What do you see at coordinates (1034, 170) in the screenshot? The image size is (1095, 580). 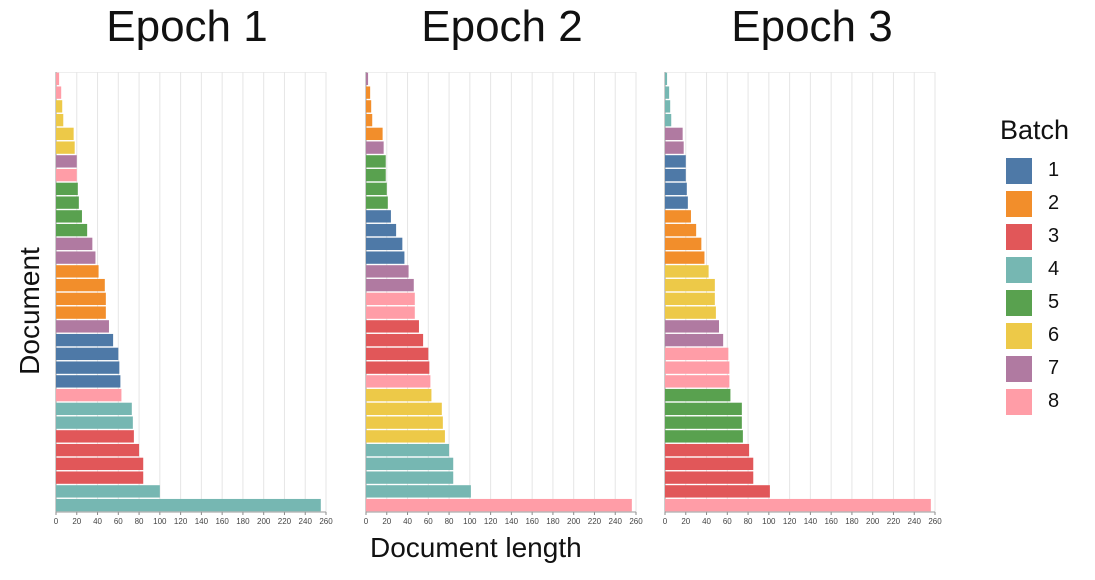 I see `legend-item-1: 1` at bounding box center [1034, 170].